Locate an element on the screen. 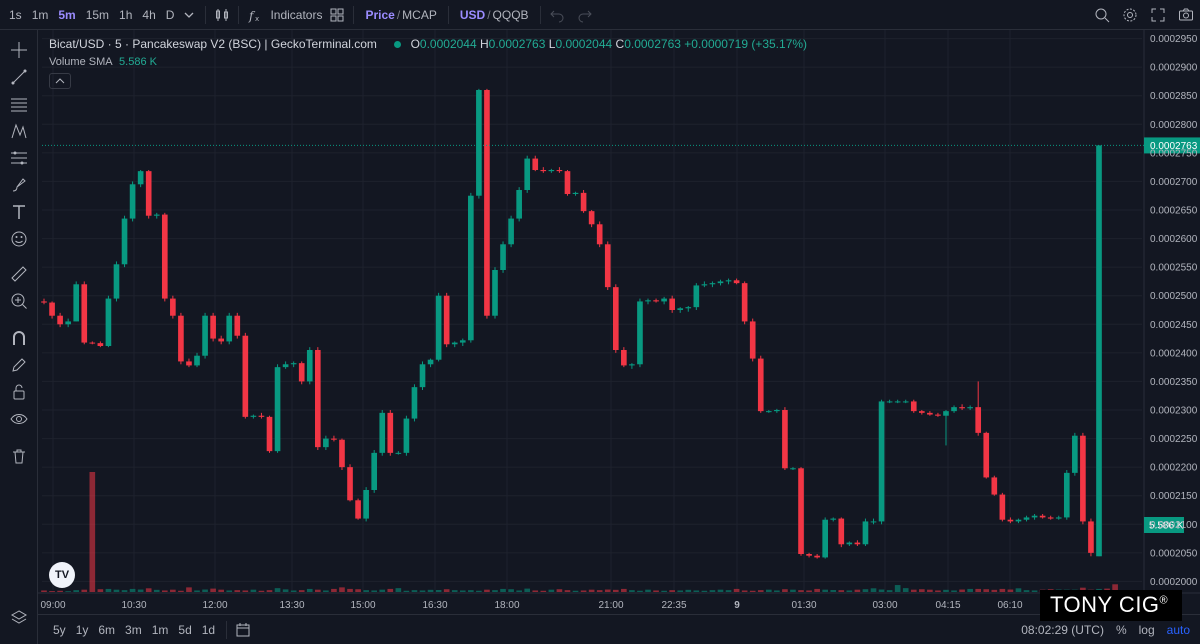 The image size is (1200, 644). price-tick-label: 0.0002600 is located at coordinates (1174, 239).